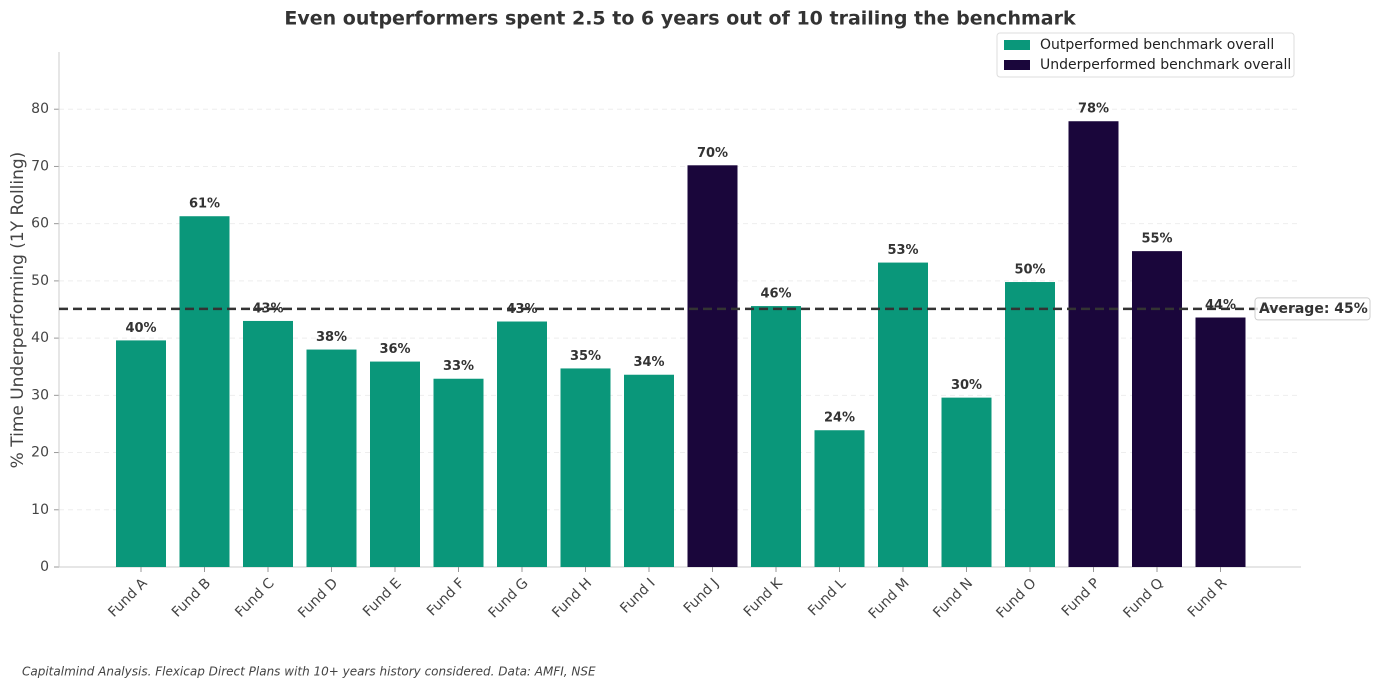  What do you see at coordinates (509, 598) in the screenshot?
I see `x-tick-label: Fund G` at bounding box center [509, 598].